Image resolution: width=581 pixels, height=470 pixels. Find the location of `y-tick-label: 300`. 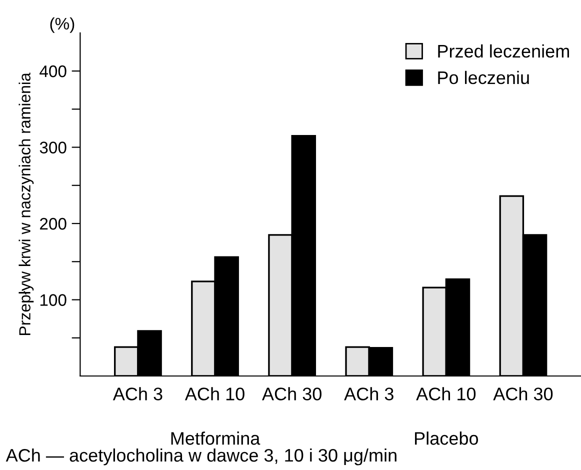

y-tick-label: 300 is located at coordinates (53, 148).